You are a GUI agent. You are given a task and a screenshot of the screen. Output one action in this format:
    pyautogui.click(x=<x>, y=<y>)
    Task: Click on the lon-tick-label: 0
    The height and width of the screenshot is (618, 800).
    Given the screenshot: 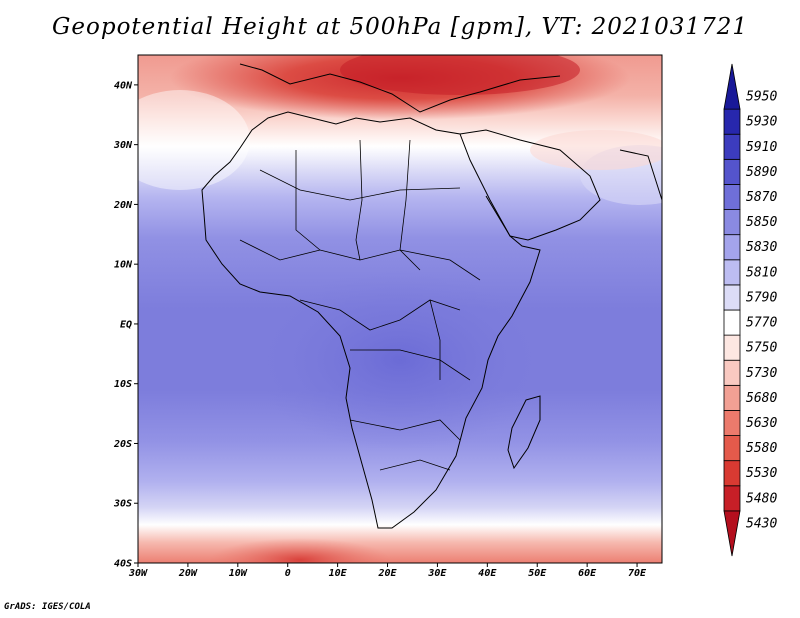 What is the action you would take?
    pyautogui.click(x=288, y=573)
    